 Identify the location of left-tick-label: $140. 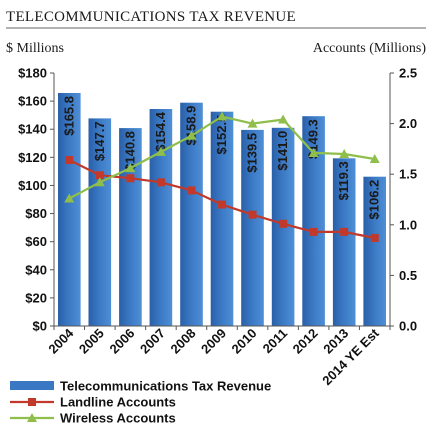
(32, 129).